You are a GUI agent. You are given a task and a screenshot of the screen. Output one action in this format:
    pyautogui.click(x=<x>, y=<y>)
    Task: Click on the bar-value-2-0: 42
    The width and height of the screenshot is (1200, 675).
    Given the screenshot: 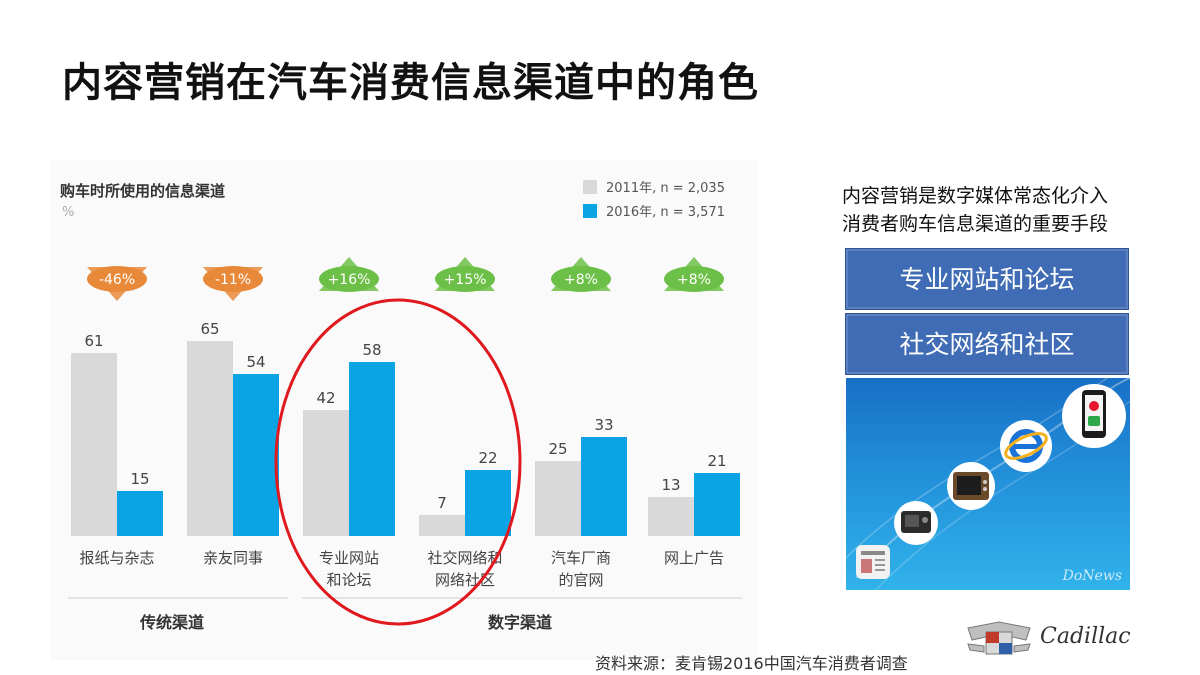 What is the action you would take?
    pyautogui.click(x=325, y=398)
    